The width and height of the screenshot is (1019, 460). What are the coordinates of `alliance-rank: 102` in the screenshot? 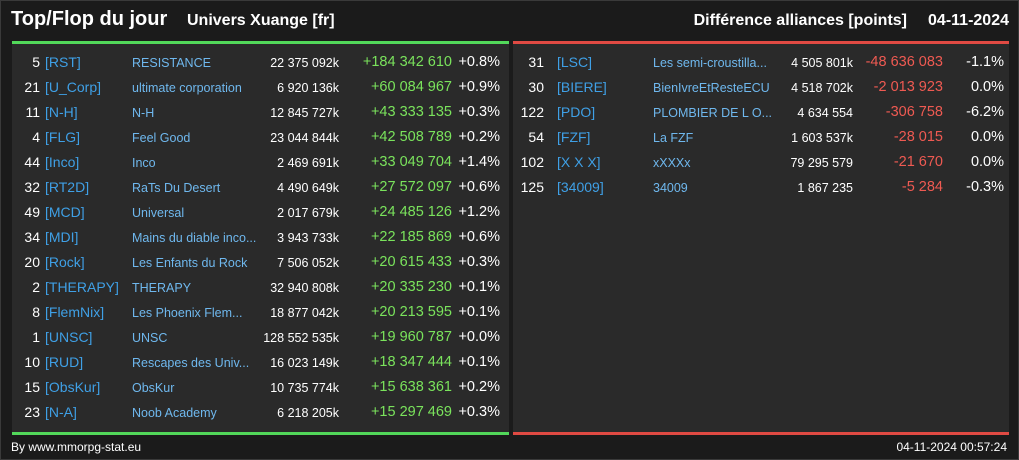 It's located at (532, 162).